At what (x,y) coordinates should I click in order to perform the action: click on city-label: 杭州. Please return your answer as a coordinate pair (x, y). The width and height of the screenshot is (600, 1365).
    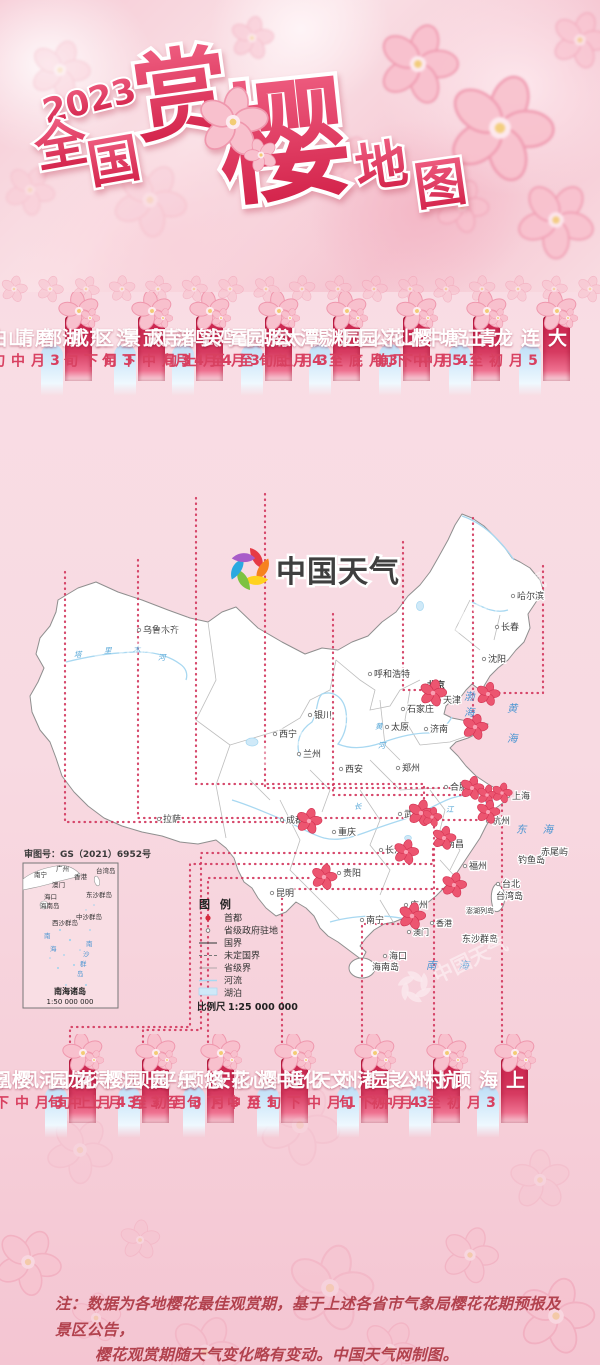
    Looking at the image, I should click on (501, 821).